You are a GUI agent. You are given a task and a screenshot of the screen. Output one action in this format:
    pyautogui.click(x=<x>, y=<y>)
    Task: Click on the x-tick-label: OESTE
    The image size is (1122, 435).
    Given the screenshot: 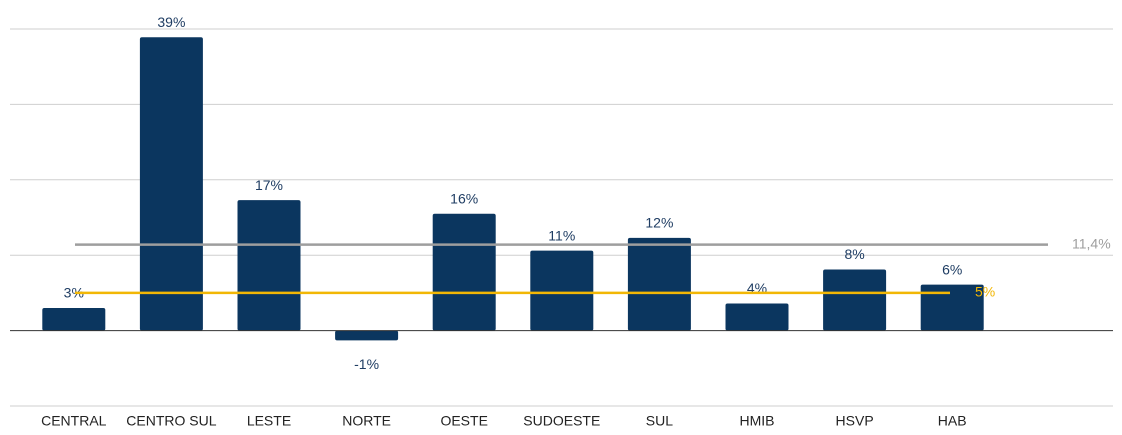 What is the action you would take?
    pyautogui.click(x=463, y=421)
    